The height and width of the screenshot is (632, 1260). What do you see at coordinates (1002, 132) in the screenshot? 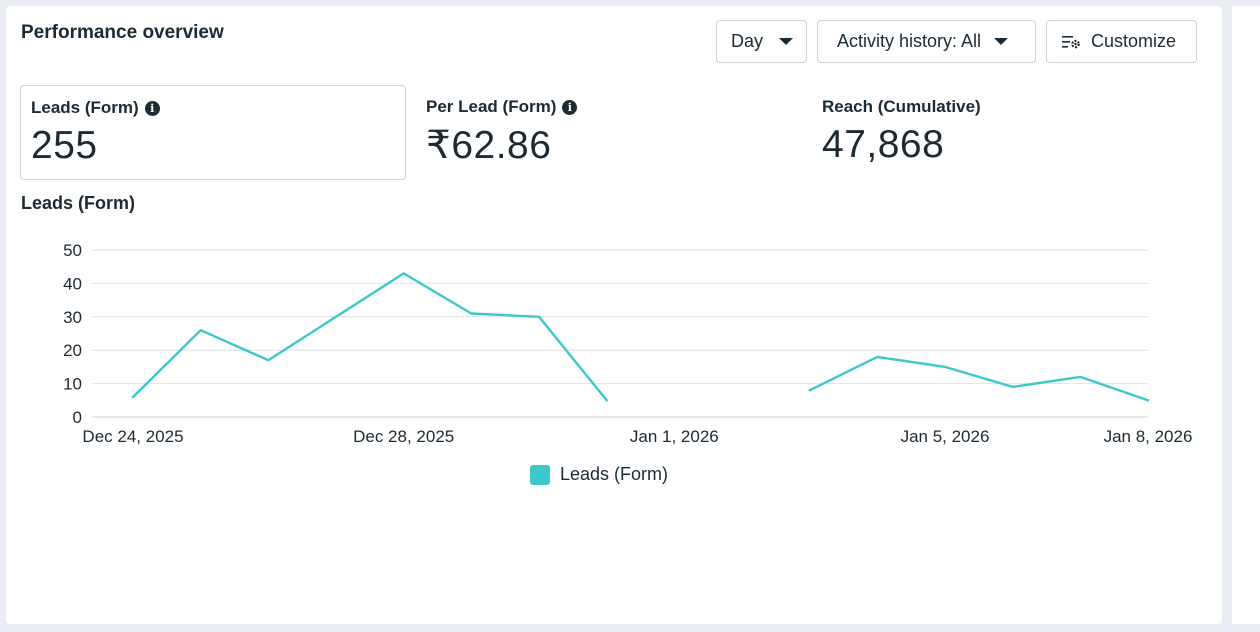
I see `metric-card-reach: Reach (Cumulative) 47,868` at bounding box center [1002, 132].